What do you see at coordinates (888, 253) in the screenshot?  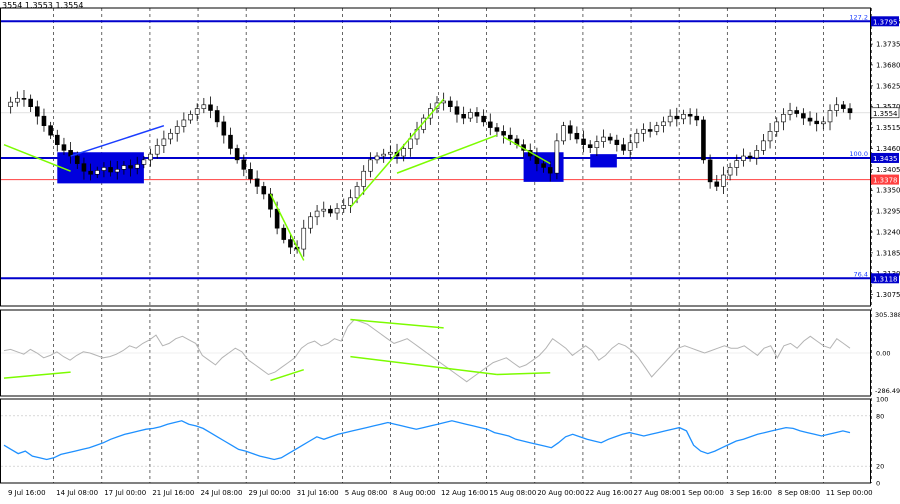 I see `y-tick-label: 1.3185` at bounding box center [888, 253].